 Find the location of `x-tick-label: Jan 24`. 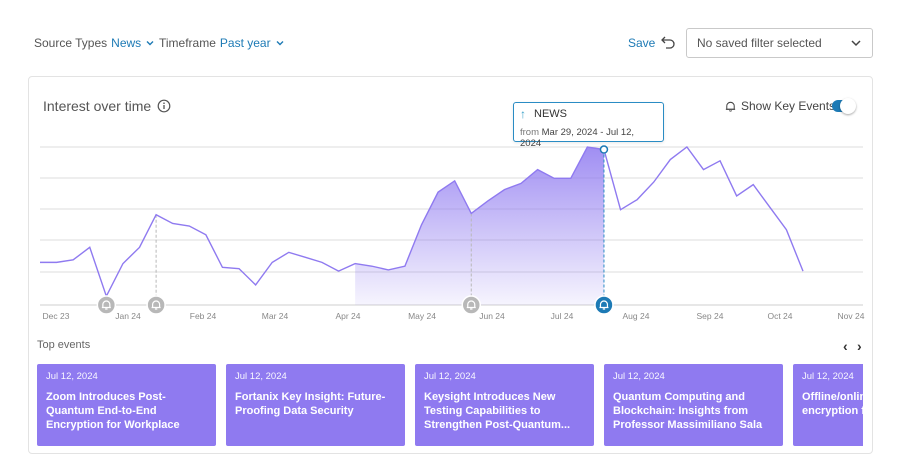

x-tick-label: Jan 24 is located at coordinates (128, 316).